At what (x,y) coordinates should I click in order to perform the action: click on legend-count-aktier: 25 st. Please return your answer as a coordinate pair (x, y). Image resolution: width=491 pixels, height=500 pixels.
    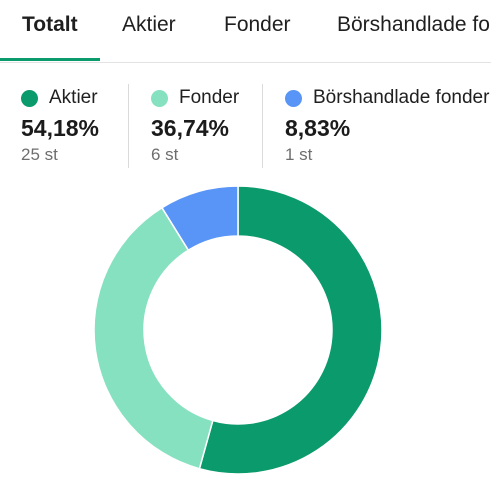
    Looking at the image, I should click on (39, 154).